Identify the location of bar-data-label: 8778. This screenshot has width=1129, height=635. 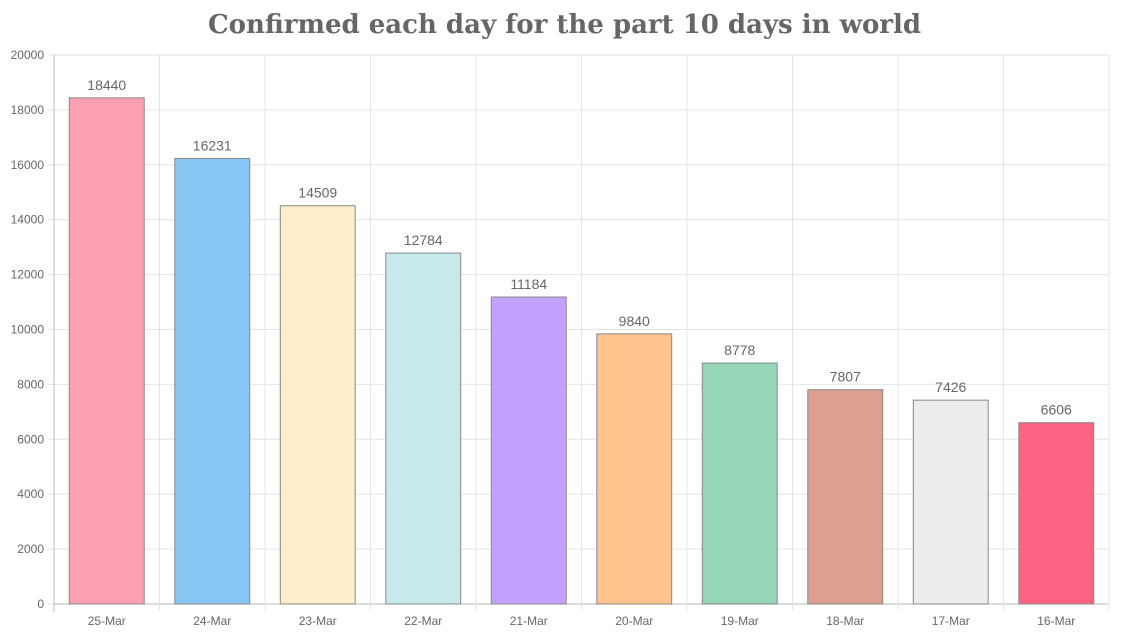
(739, 350).